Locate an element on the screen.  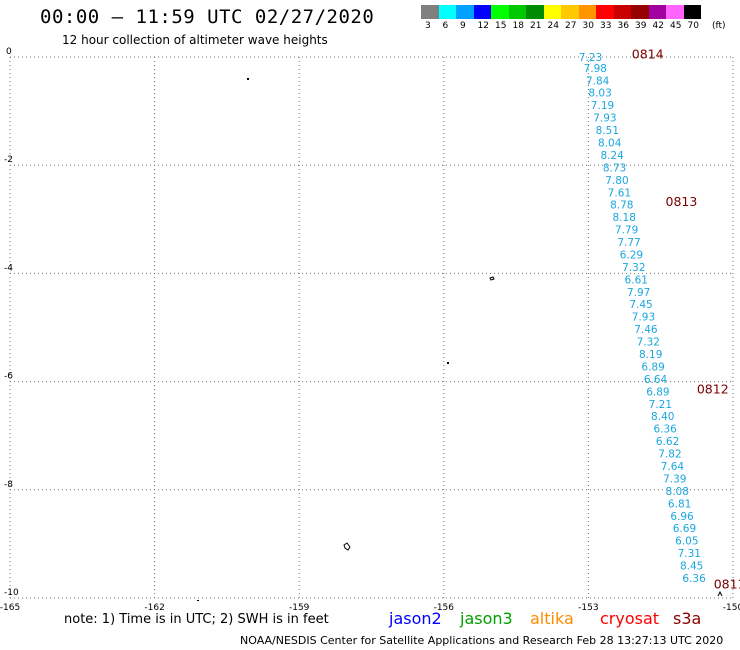
legend-swatch: 6 is located at coordinates (447, 18).